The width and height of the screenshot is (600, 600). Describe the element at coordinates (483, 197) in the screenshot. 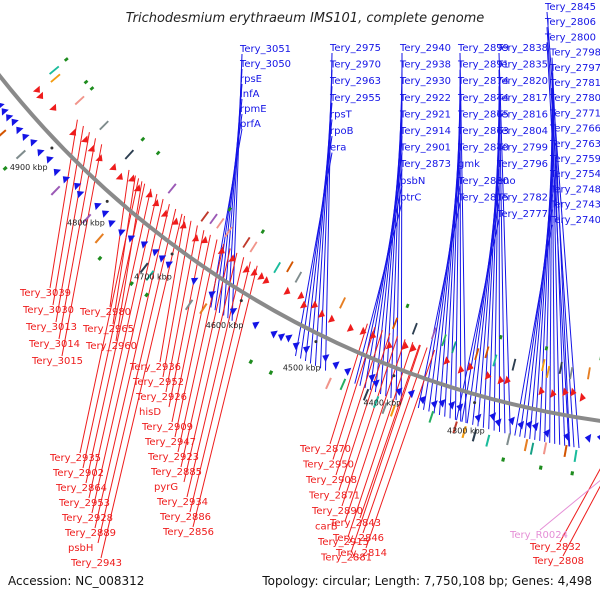

I see `forward-gene-label: Tery_2815` at that location.